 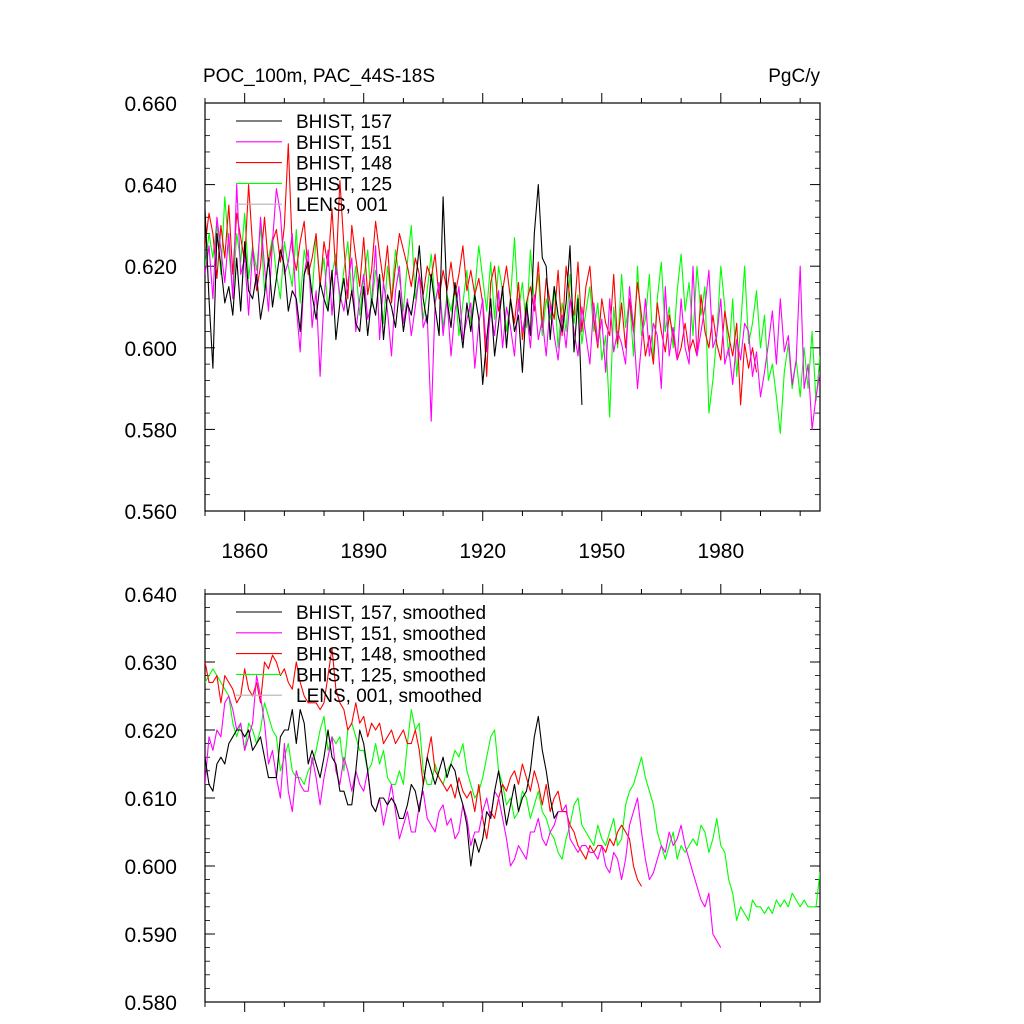 What do you see at coordinates (391, 675) in the screenshot?
I see `chart-1-legend-label: BHIST, 125, smoothed` at bounding box center [391, 675].